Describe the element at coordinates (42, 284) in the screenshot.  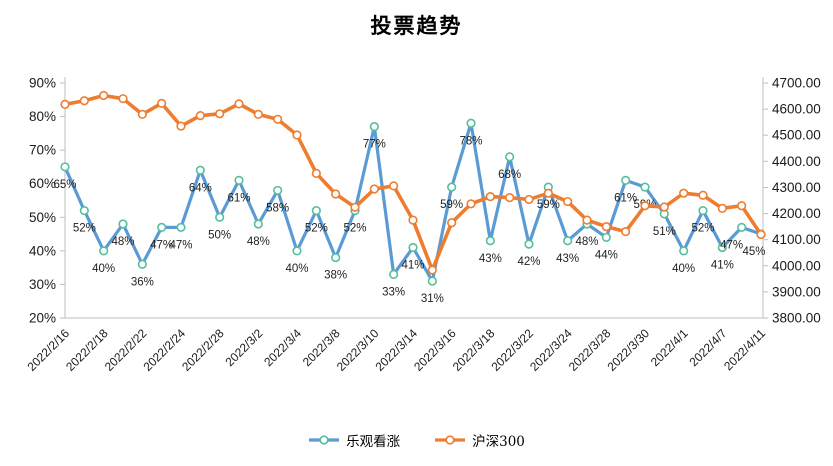
I see `left-axis-tick-label: 30%` at that location.